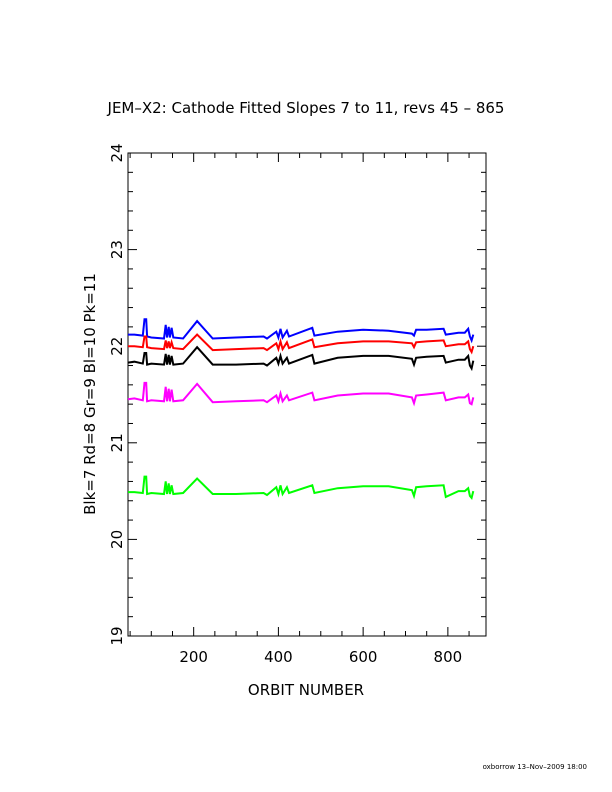 The image size is (612, 792). What do you see at coordinates (90, 394) in the screenshot?
I see `y-axis-label: Blk=7 Rd=8 Gr=9 Bl=10 Pk=11` at bounding box center [90, 394].